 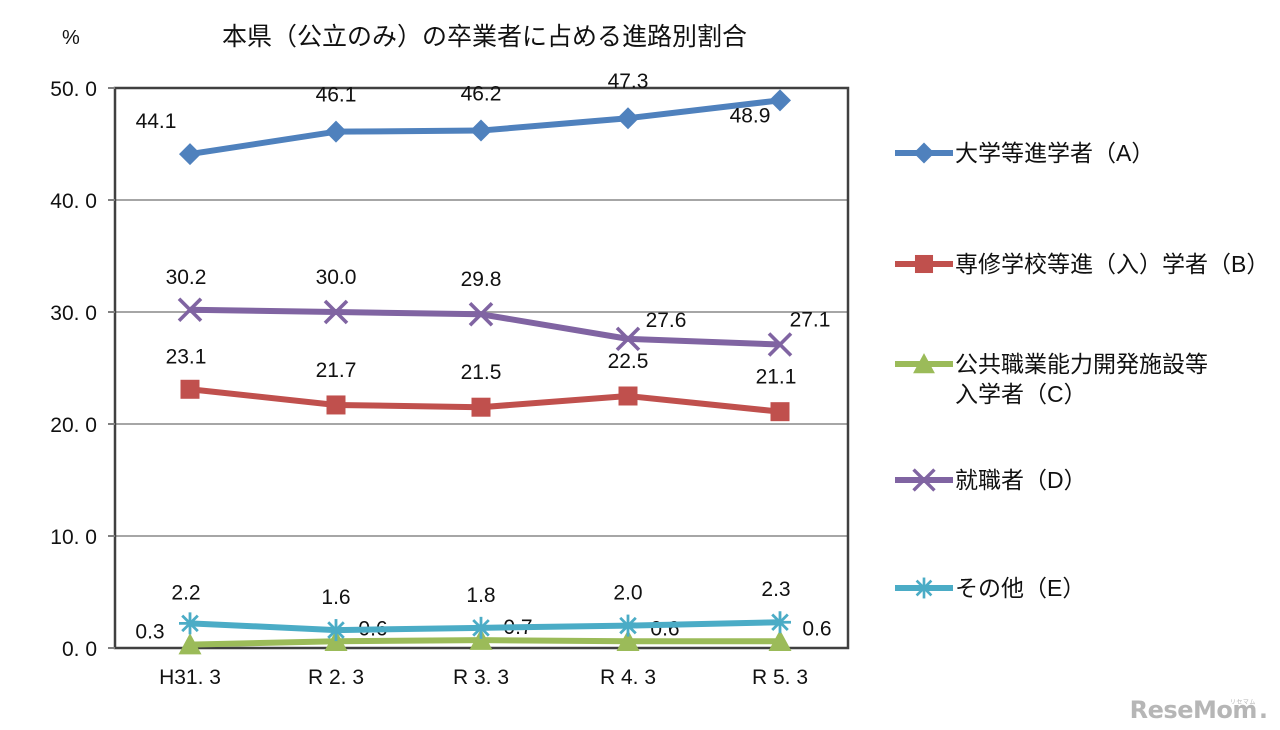 What do you see at coordinates (73, 201) in the screenshot?
I see `y-axis-tick-label: 40. 0` at bounding box center [73, 201].